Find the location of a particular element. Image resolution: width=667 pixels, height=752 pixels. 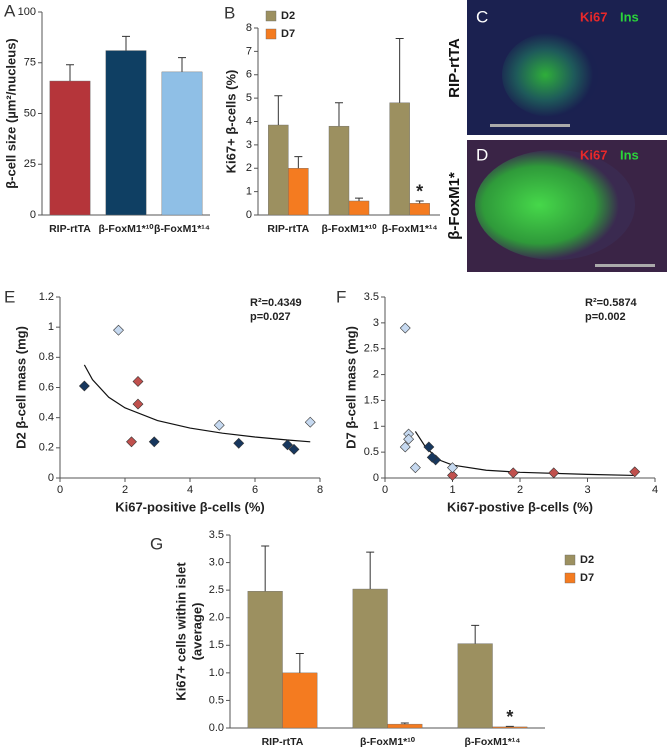

y-tick-label: 3 is located at coordinates (376, 323).